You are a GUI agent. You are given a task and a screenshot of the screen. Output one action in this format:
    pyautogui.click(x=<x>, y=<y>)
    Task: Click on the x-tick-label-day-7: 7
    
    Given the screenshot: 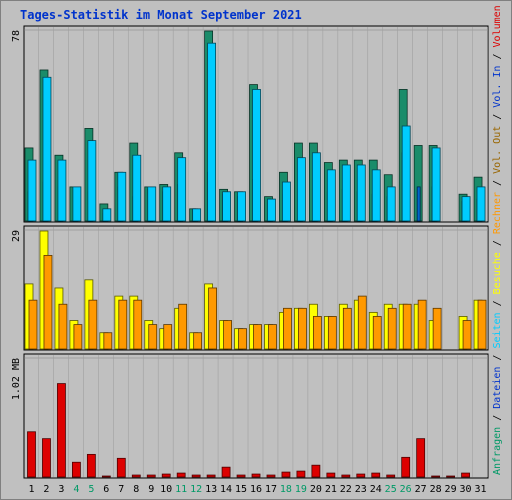 What is the action you would take?
    pyautogui.click(x=121, y=489)
    